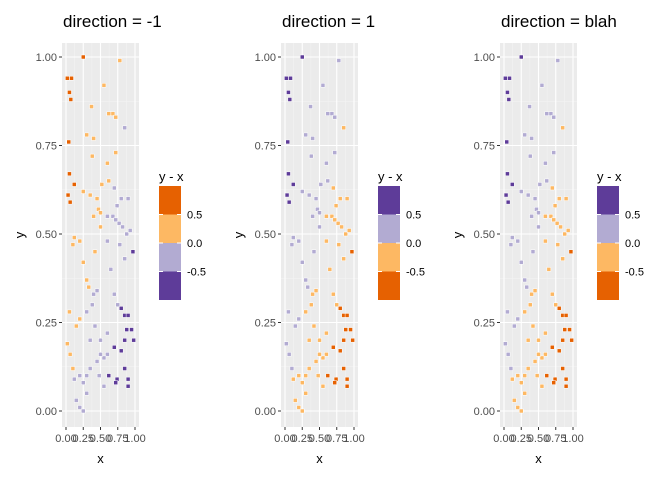  I want to click on x-tick-label: 0.00, so click(65, 439).